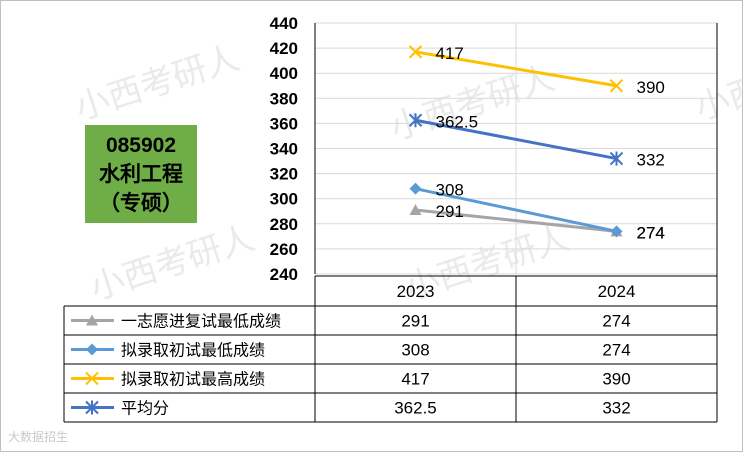 The height and width of the screenshot is (452, 743). I want to click on corner-watermark: 大数据招生, so click(38, 437).